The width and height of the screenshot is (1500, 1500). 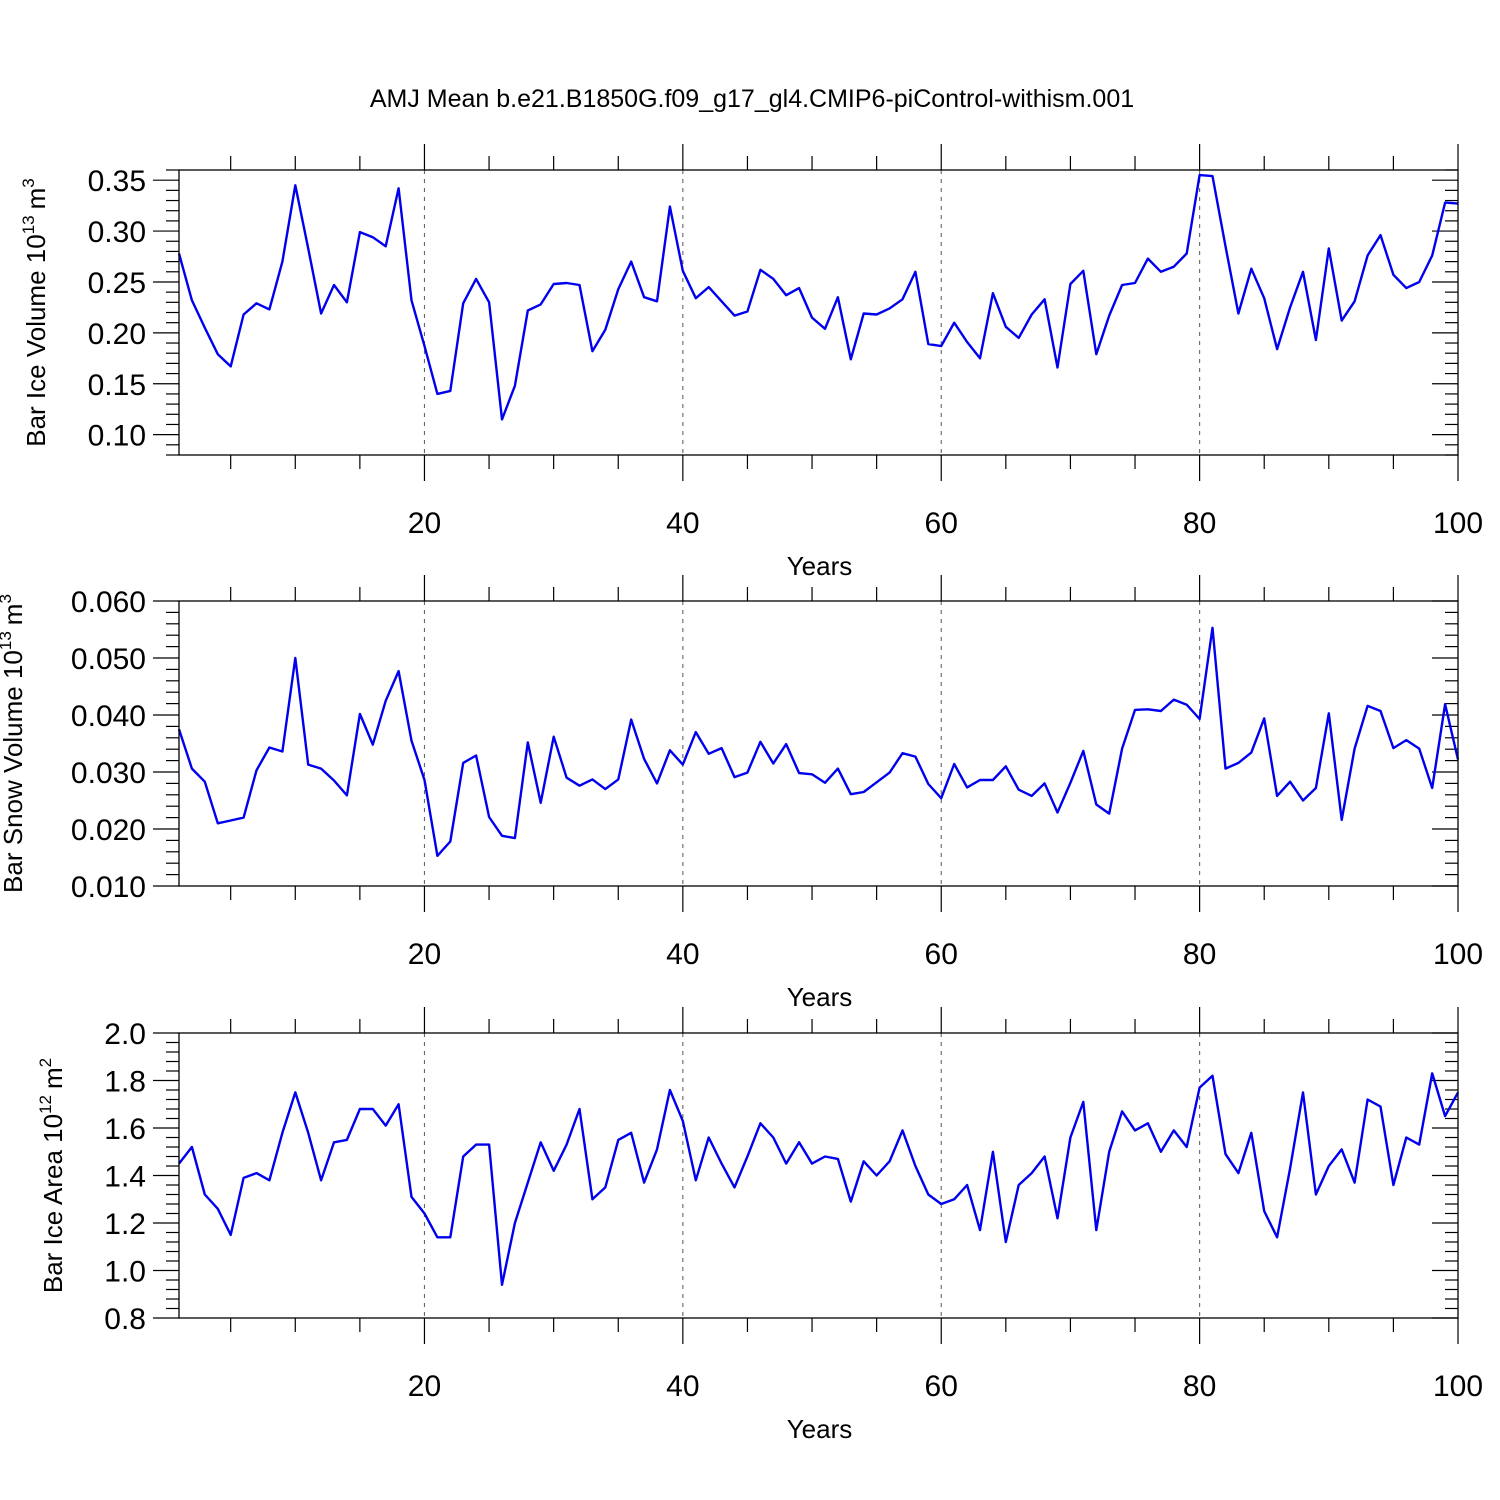 What do you see at coordinates (45, 1104) in the screenshot?
I see `y-axis-label-exponent: 12` at bounding box center [45, 1104].